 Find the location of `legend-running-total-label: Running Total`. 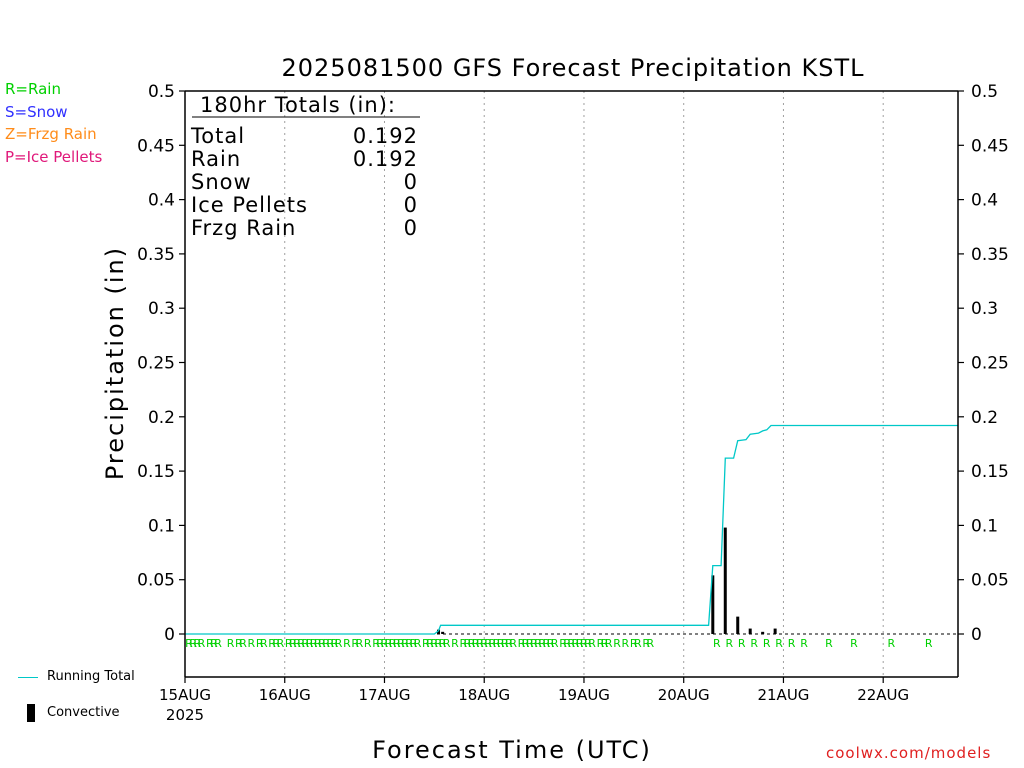

legend-running-total-label: Running Total is located at coordinates (91, 676).